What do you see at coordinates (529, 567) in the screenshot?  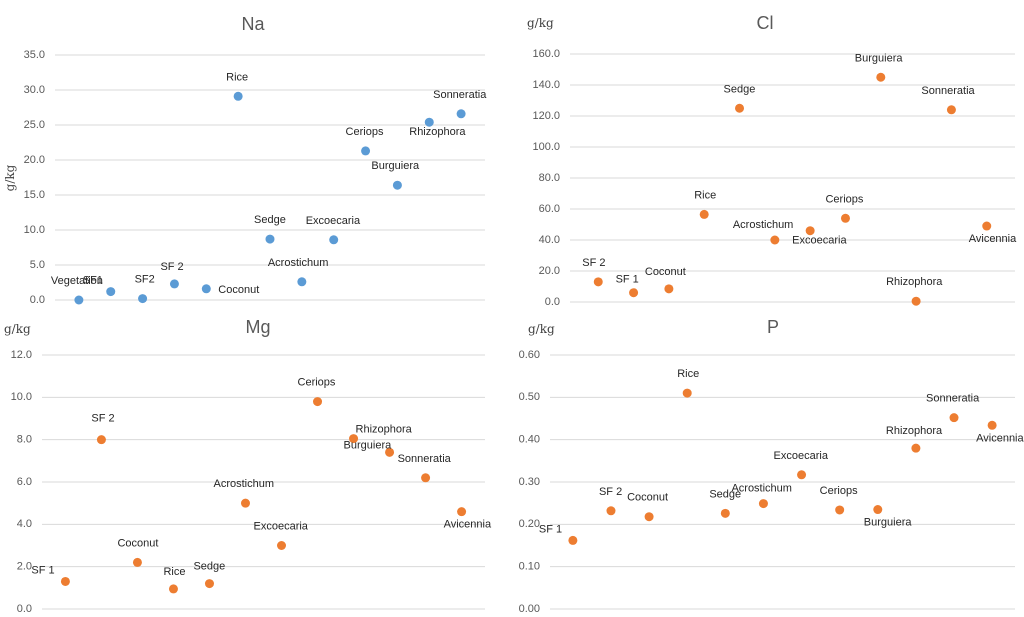 I see `y-tick-label: 0.10` at bounding box center [529, 567].